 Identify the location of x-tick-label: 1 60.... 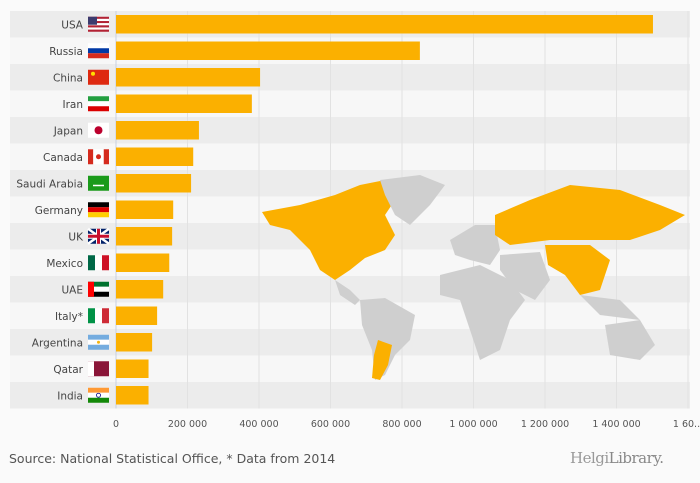
(686, 424).